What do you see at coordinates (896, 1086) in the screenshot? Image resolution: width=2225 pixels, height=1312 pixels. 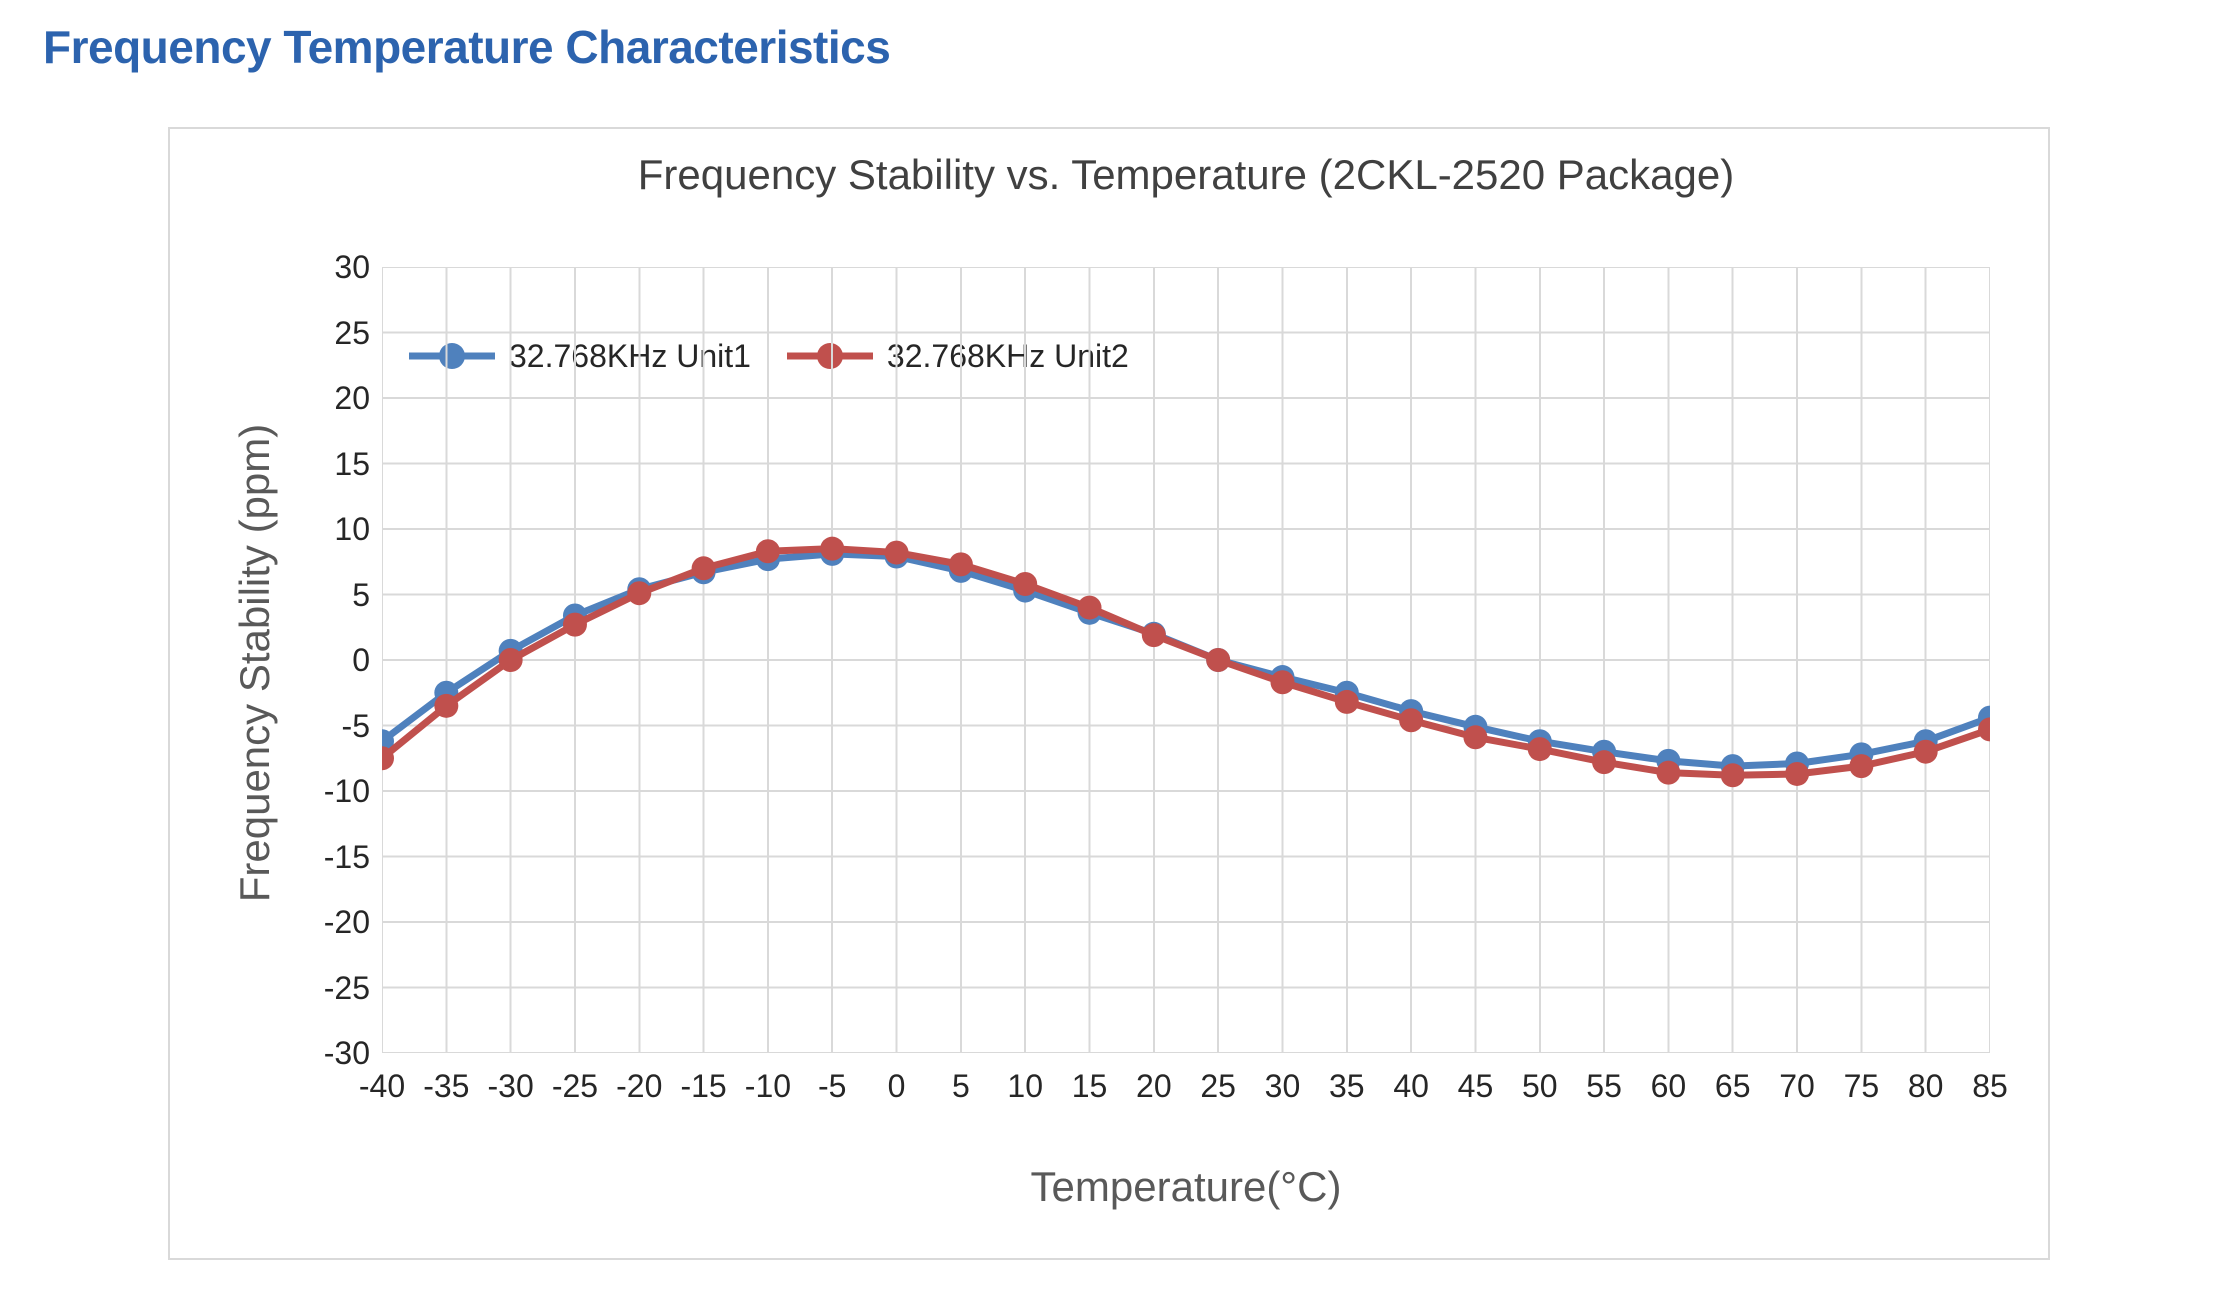 I see `x-tick-label: 0` at bounding box center [896, 1086].